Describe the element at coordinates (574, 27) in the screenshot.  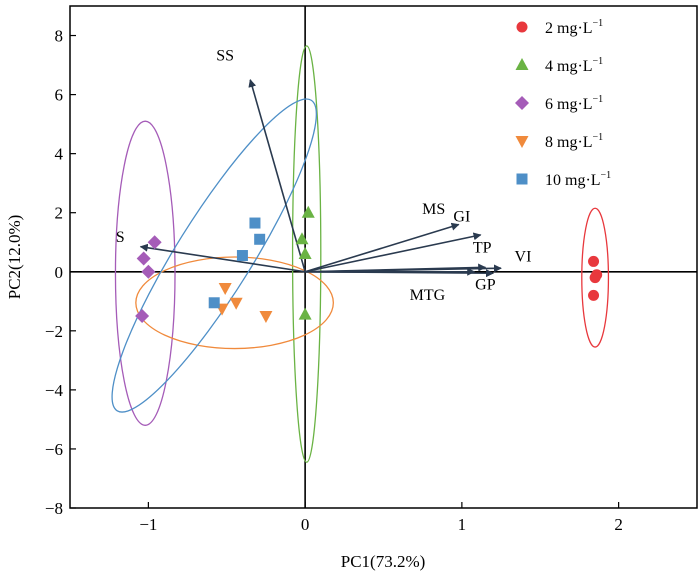
I see `legend-label-2-mg-l: 2 mg·L−1` at that location.